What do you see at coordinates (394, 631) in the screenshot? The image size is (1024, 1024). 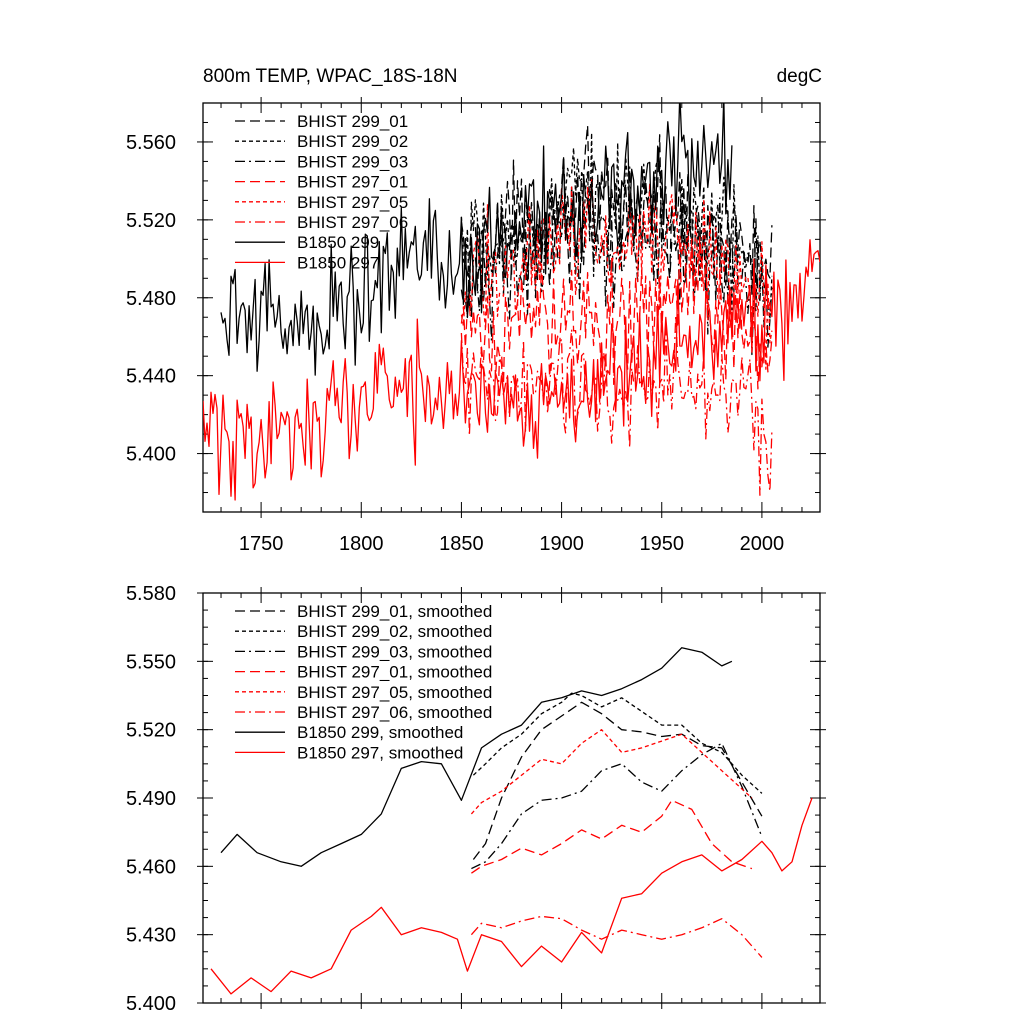 I see `legend-label: BHIST 299_02, smoothed` at bounding box center [394, 631].